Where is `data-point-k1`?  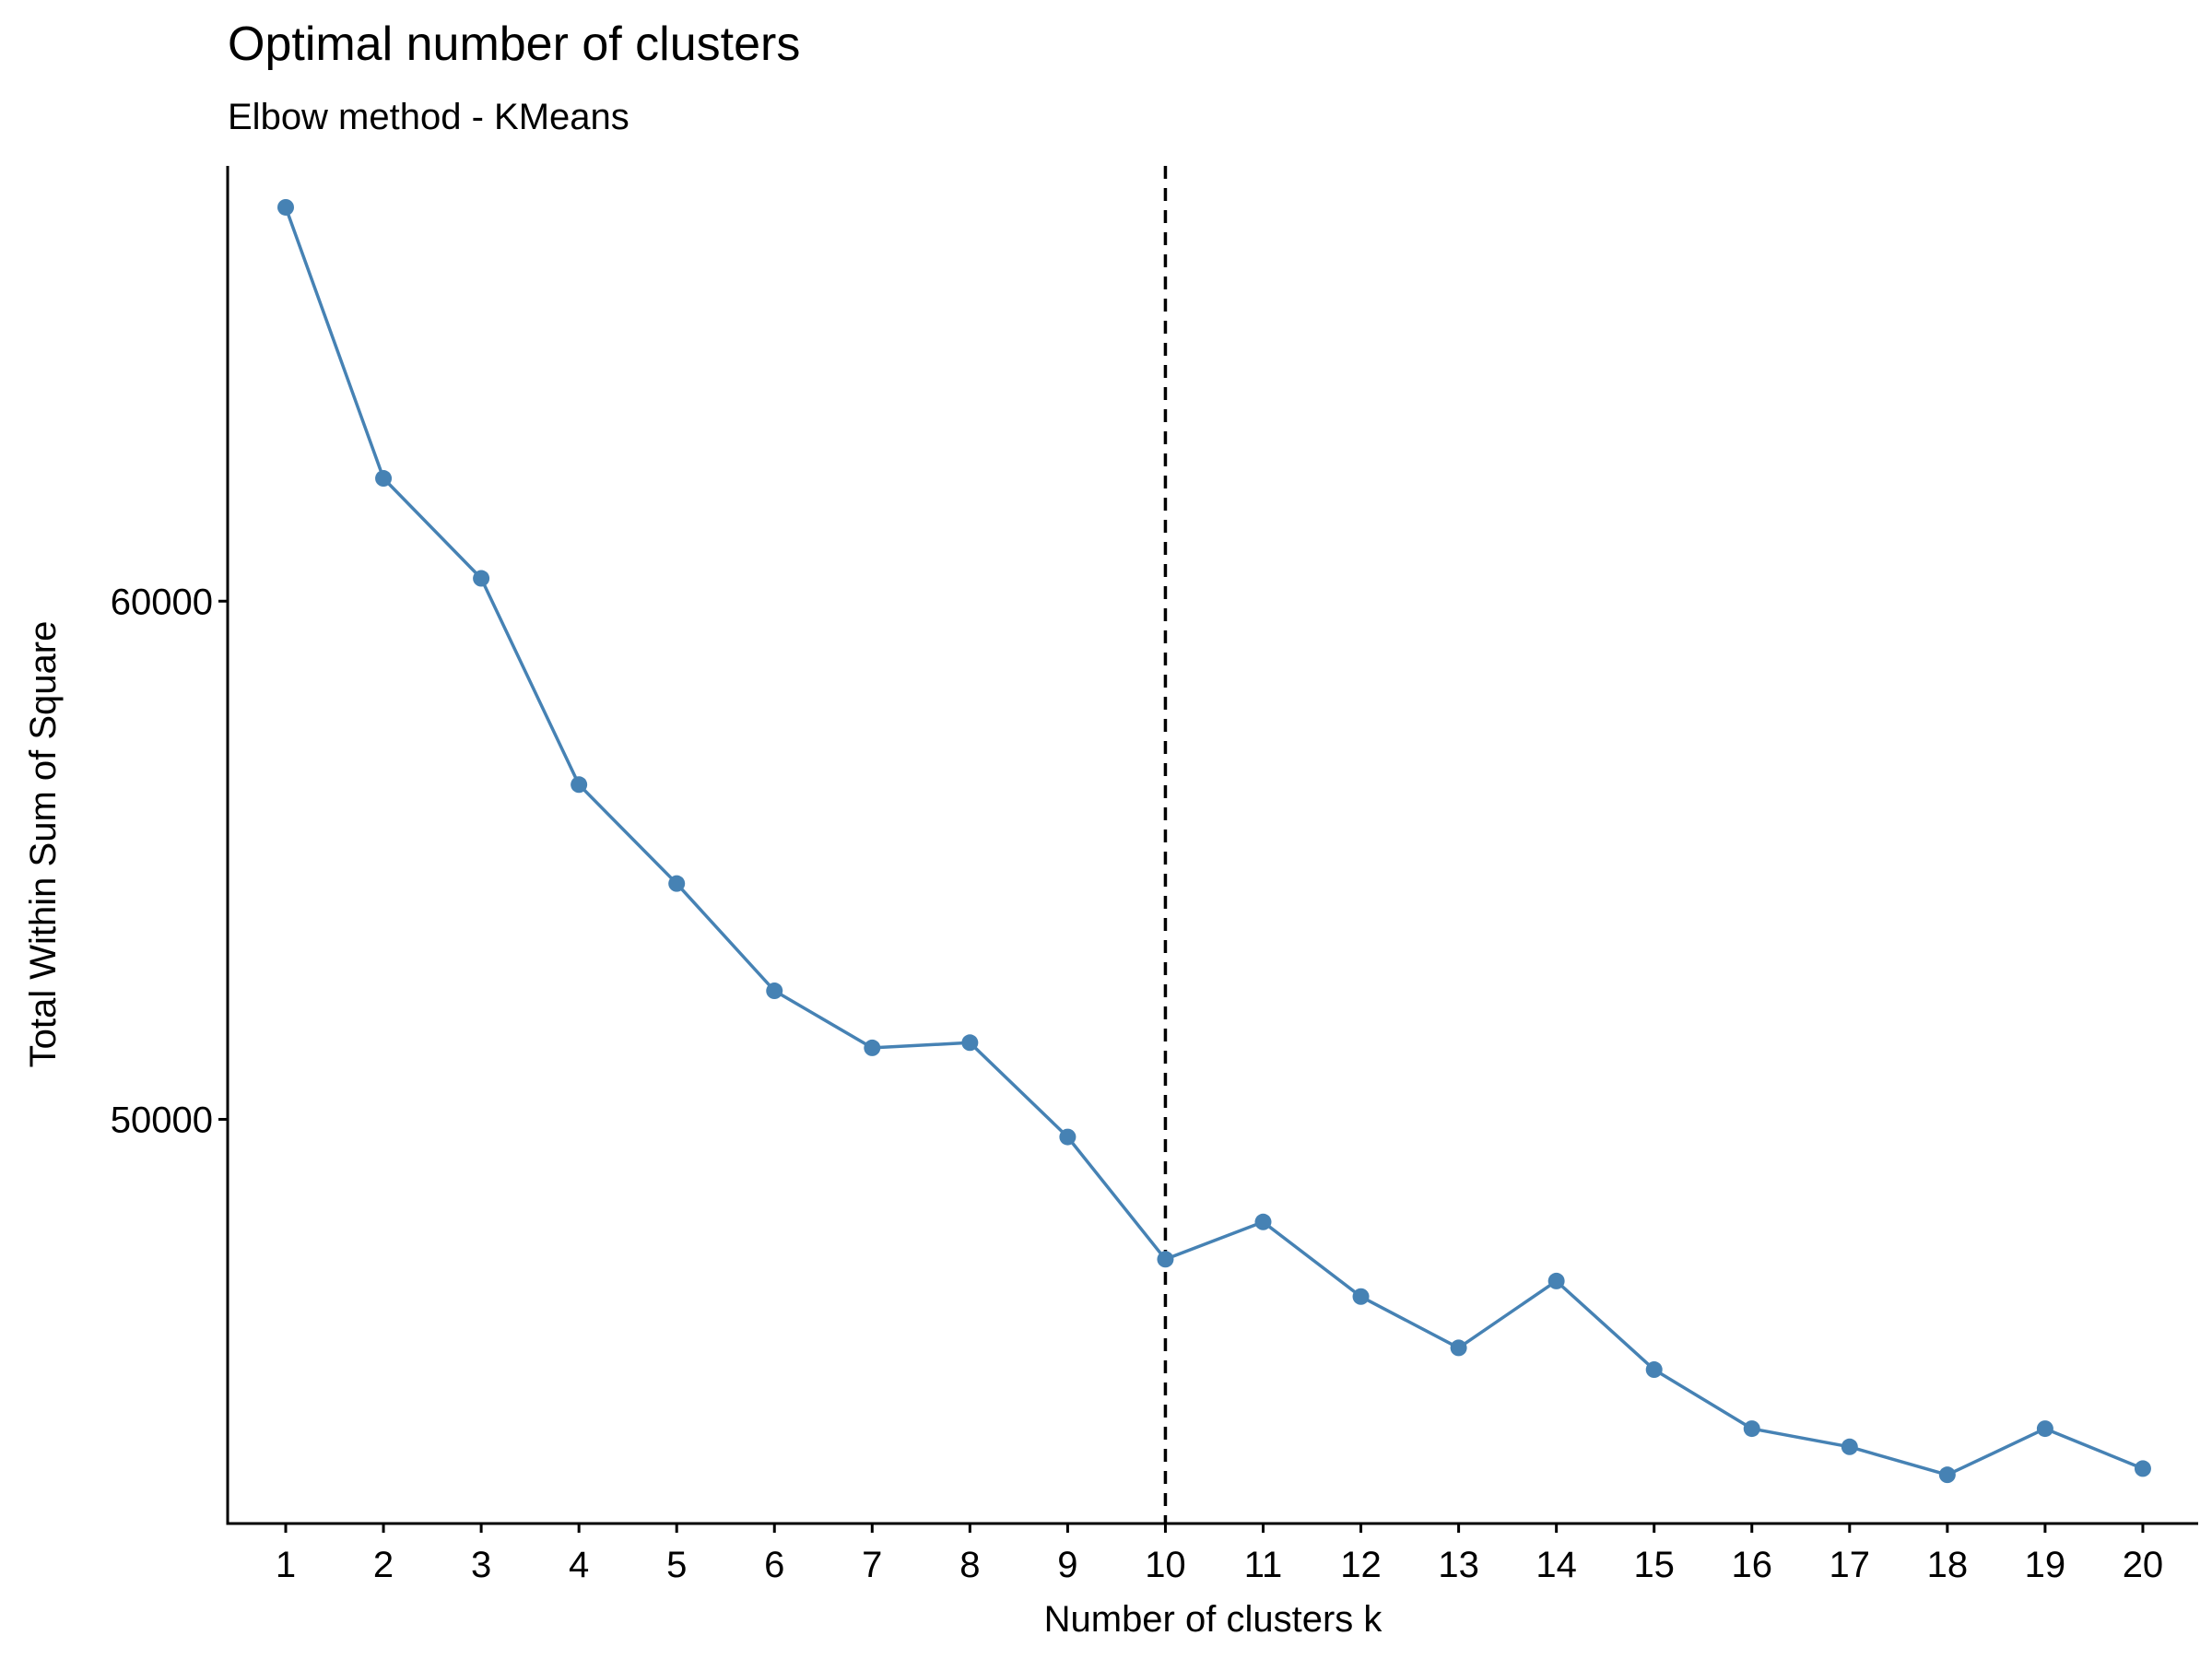
data-point-k1 is located at coordinates (285, 207).